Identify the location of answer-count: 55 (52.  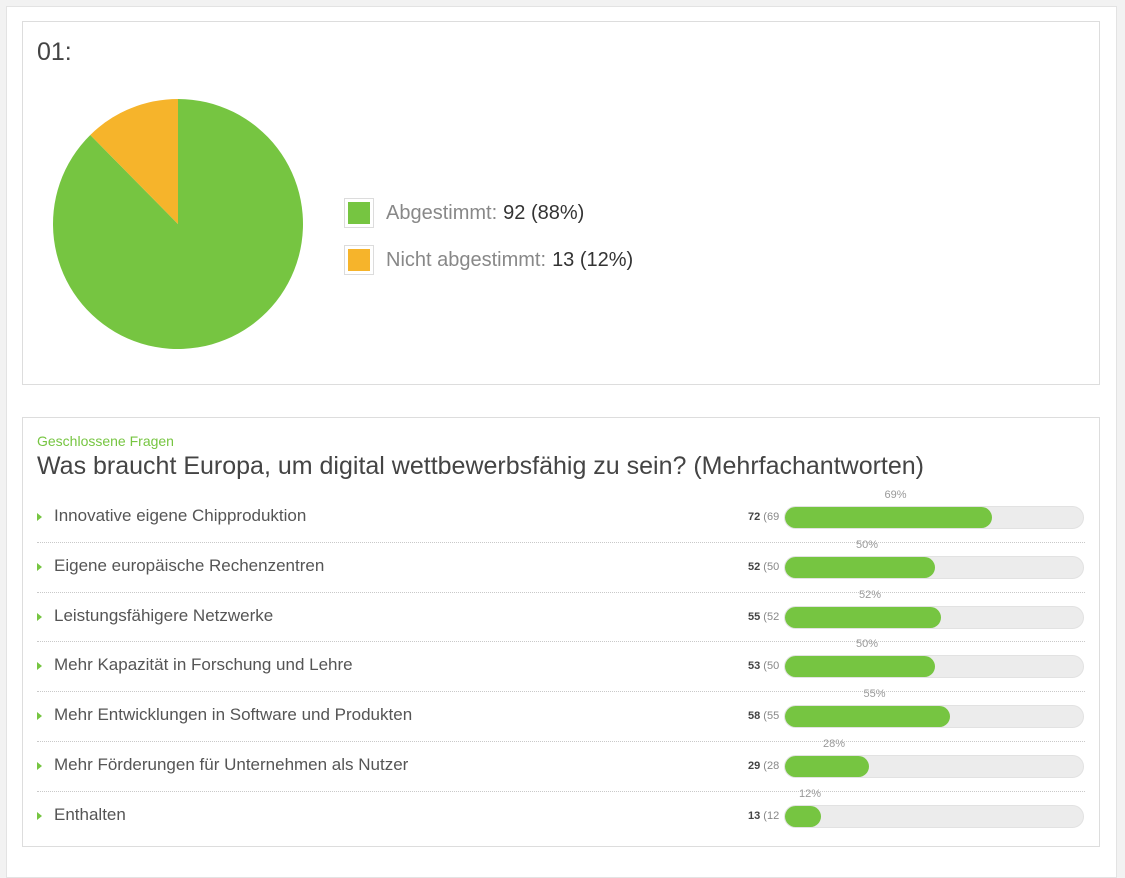
(764, 616).